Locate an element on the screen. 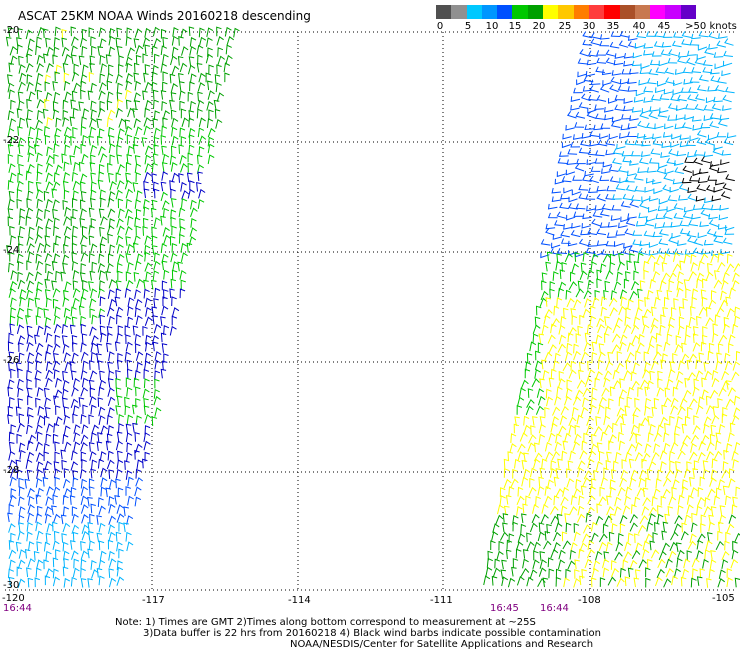 The image size is (740, 650). legend-swatch is located at coordinates (535, 12).